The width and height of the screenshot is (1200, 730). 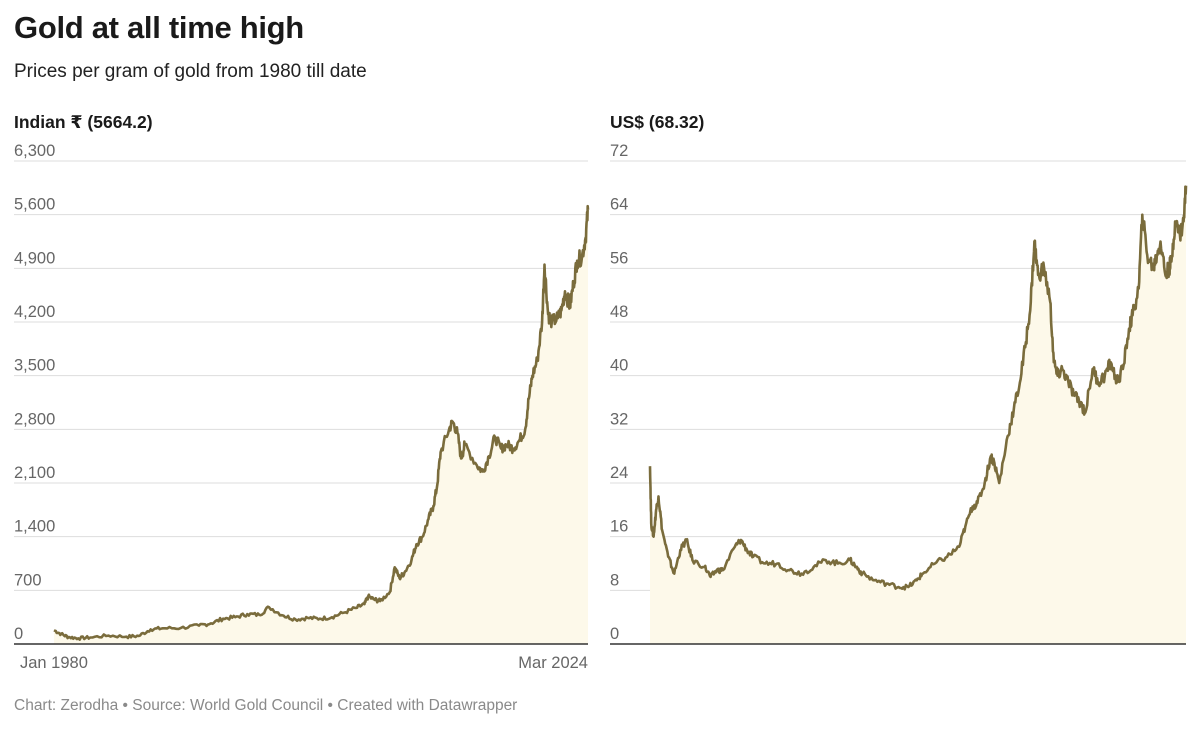 What do you see at coordinates (619, 366) in the screenshot?
I see `y-tick-label-usd: 40` at bounding box center [619, 366].